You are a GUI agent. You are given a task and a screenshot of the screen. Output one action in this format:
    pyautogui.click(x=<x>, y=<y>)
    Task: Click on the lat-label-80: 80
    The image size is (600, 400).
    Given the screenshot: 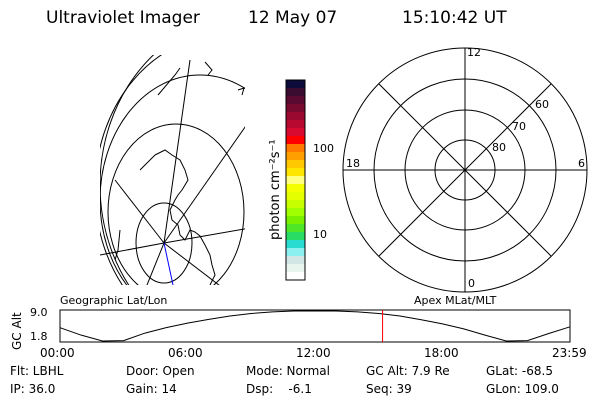 What is the action you would take?
    pyautogui.click(x=499, y=147)
    